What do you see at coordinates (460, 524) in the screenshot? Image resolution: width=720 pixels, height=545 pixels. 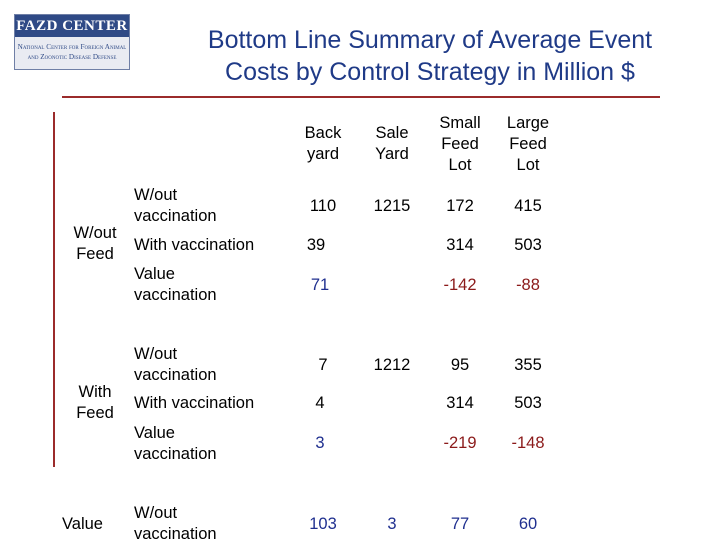 I see `value-cell: 77` at bounding box center [460, 524].